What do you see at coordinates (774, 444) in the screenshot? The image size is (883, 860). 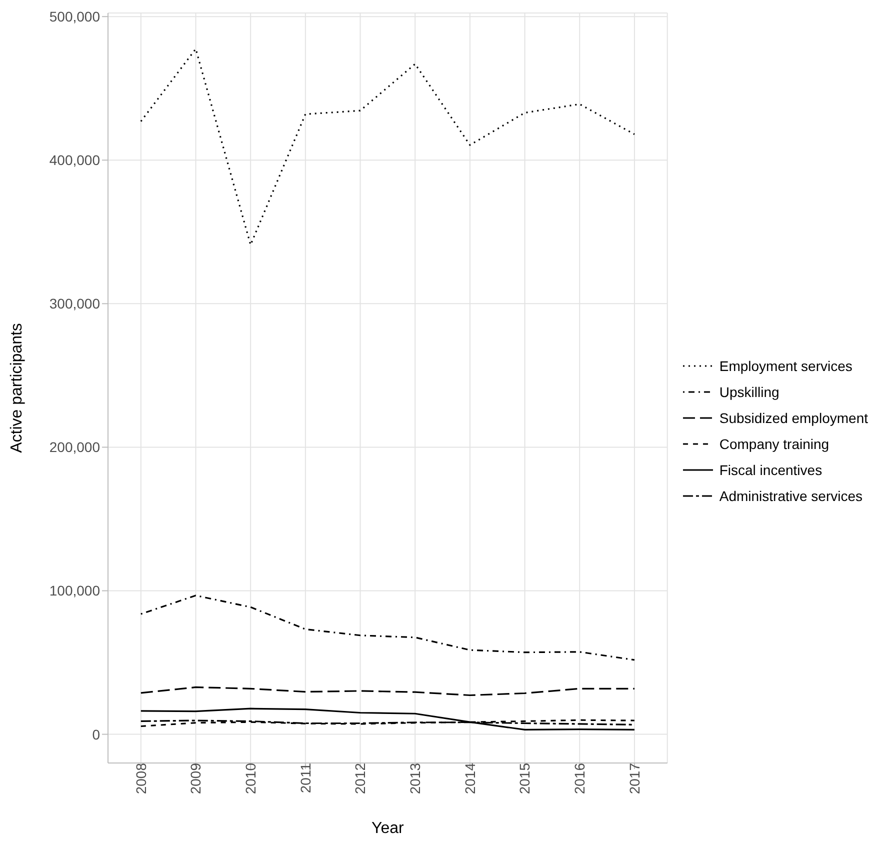 I see `legend-label: Company training` at bounding box center [774, 444].